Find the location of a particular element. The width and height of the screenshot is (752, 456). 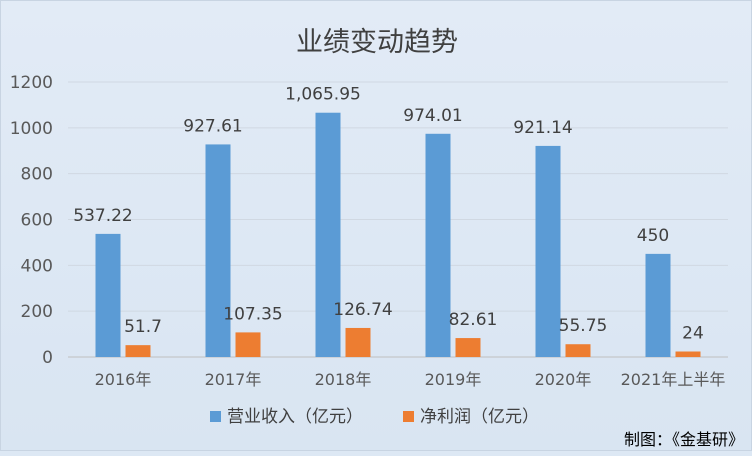

data-label-revenue: 450 is located at coordinates (653, 236).